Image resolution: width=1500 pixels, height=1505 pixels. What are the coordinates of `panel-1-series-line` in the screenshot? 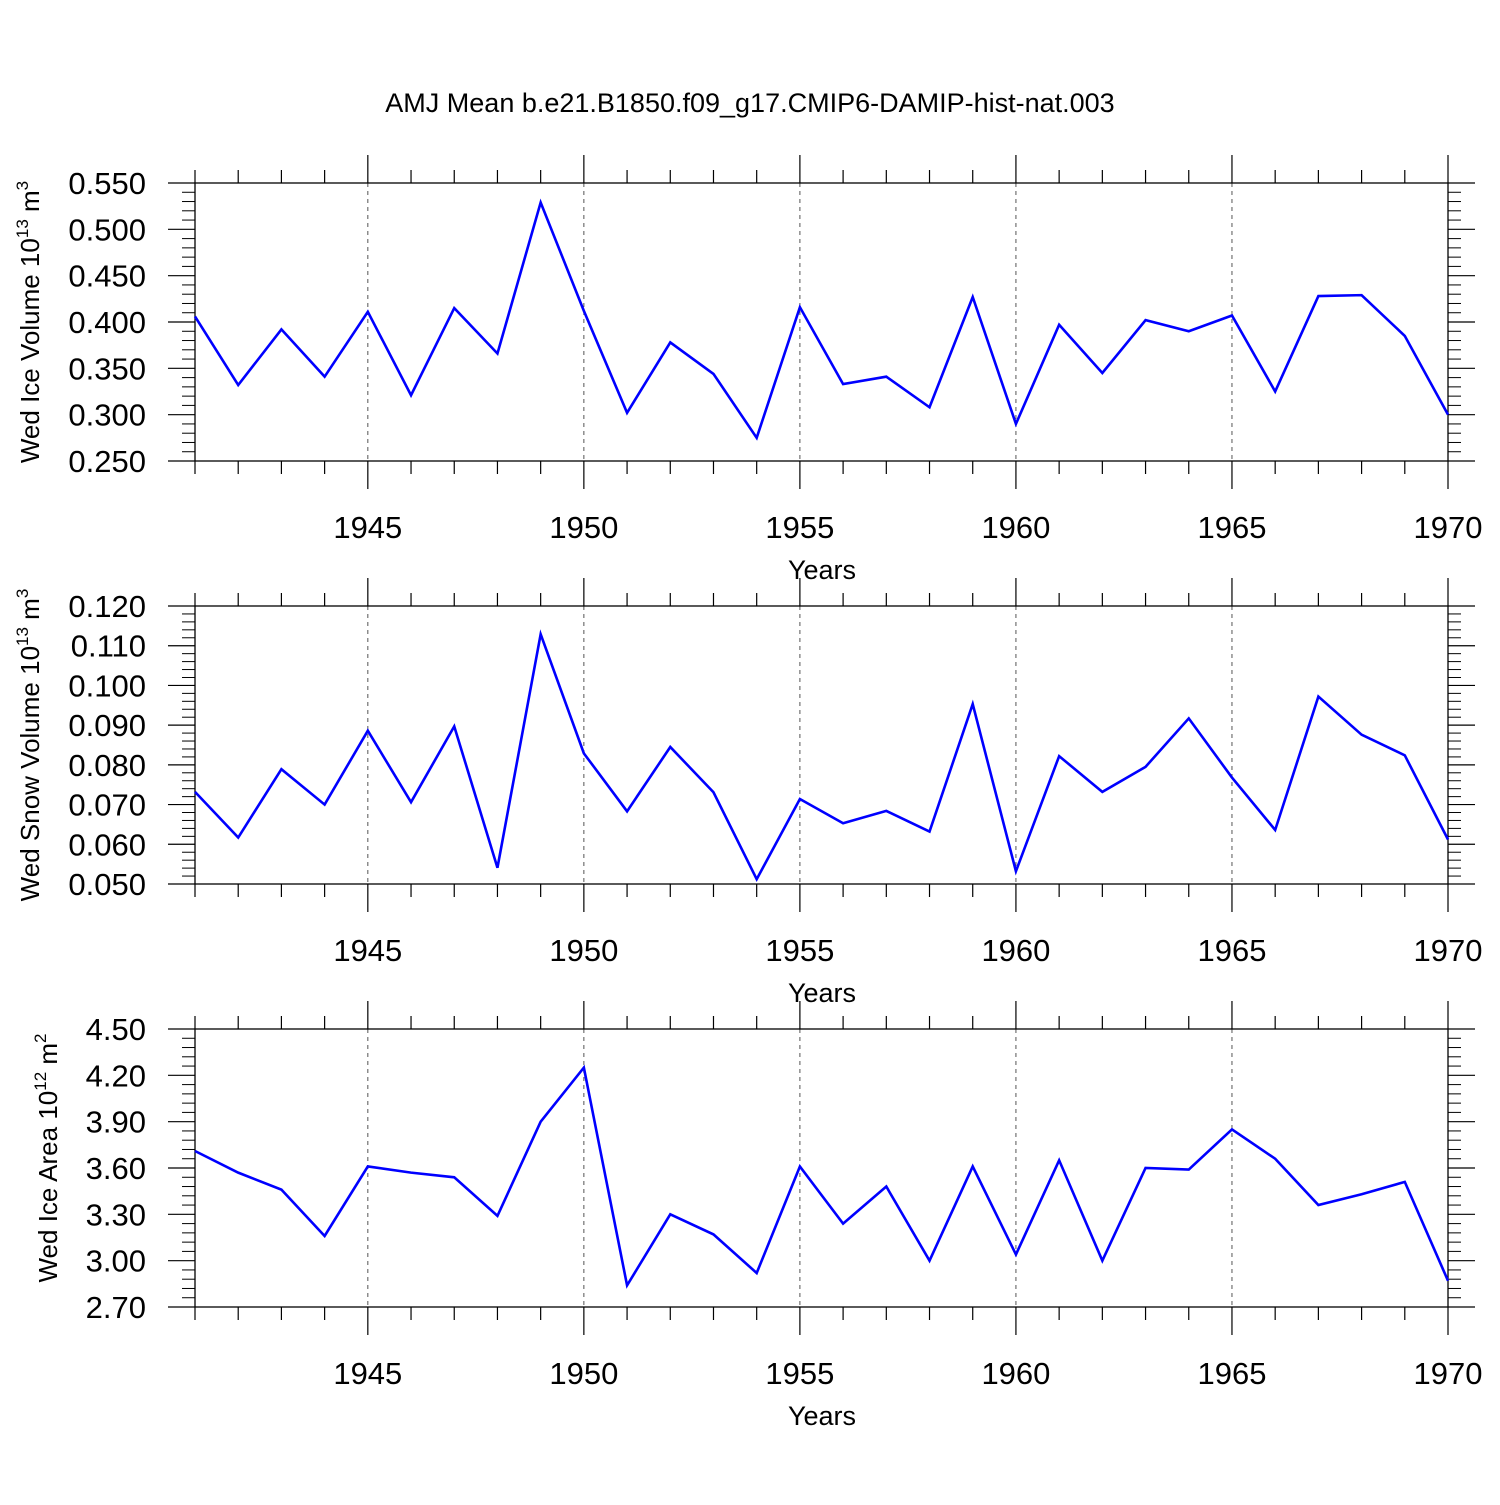 It's located at (821, 319).